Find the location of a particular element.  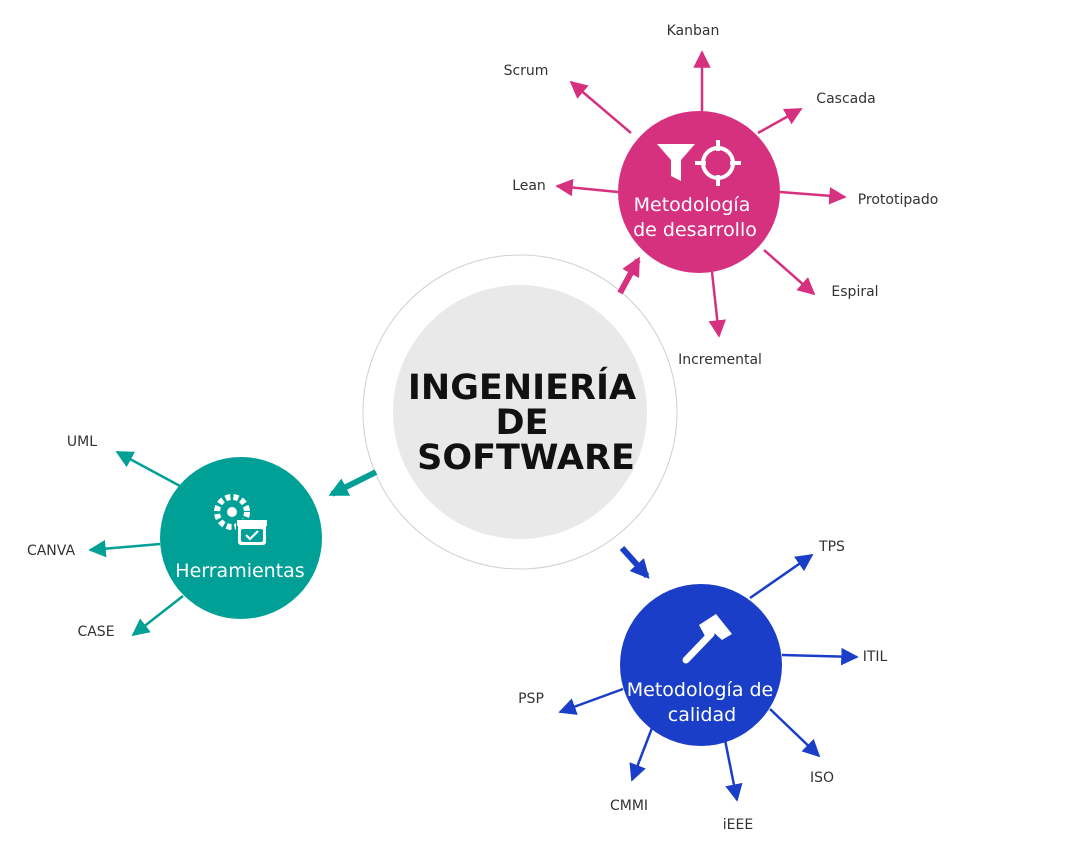

arrow-to-iso is located at coordinates (795, 733).